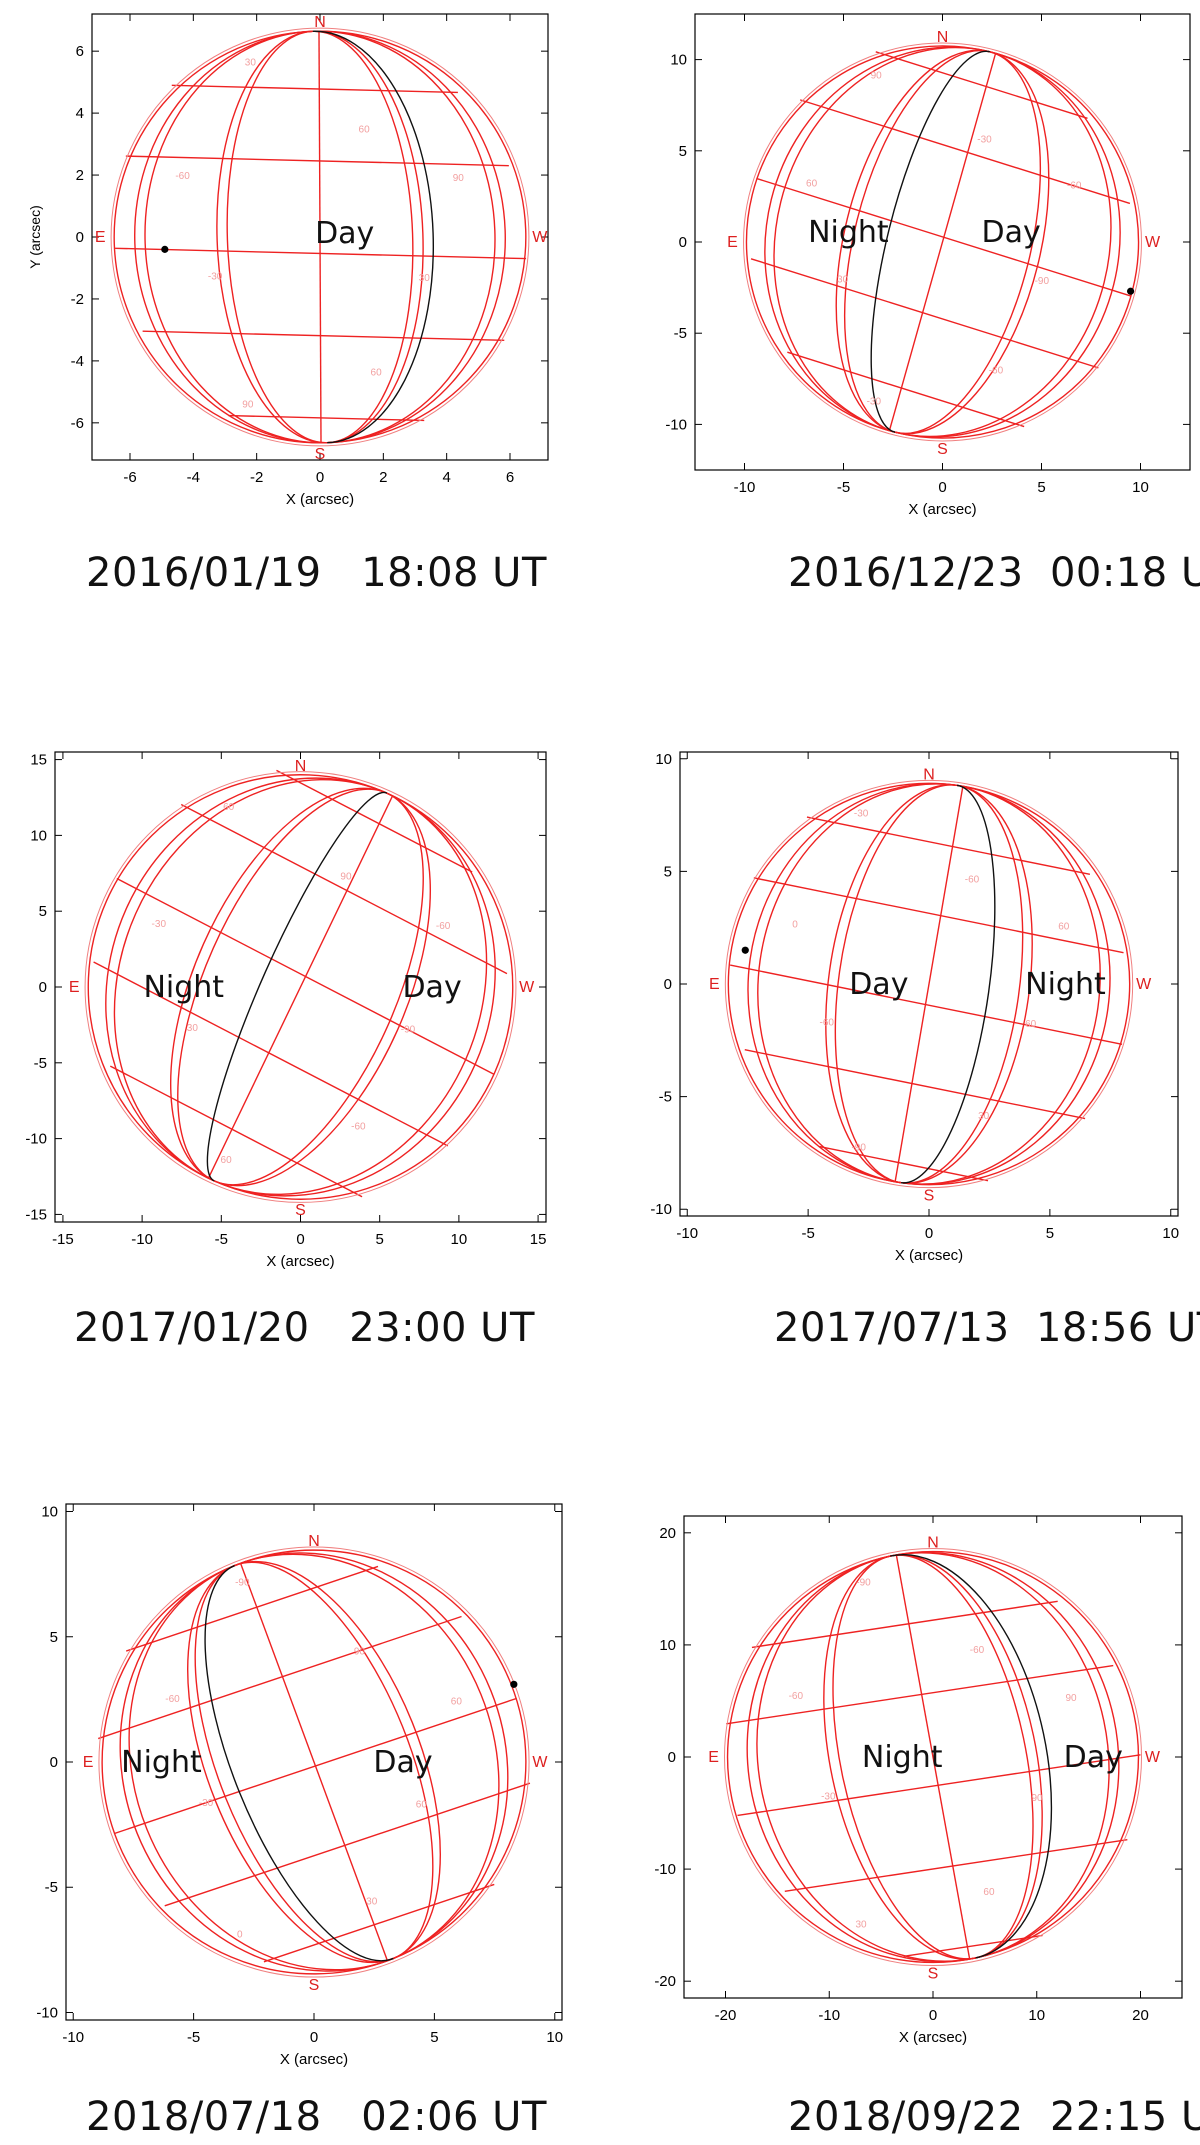 This screenshot has width=1200, height=2145. What do you see at coordinates (987, 1328) in the screenshot?
I see `caption-4: 2017/07/13 18:56 UT` at bounding box center [987, 1328].